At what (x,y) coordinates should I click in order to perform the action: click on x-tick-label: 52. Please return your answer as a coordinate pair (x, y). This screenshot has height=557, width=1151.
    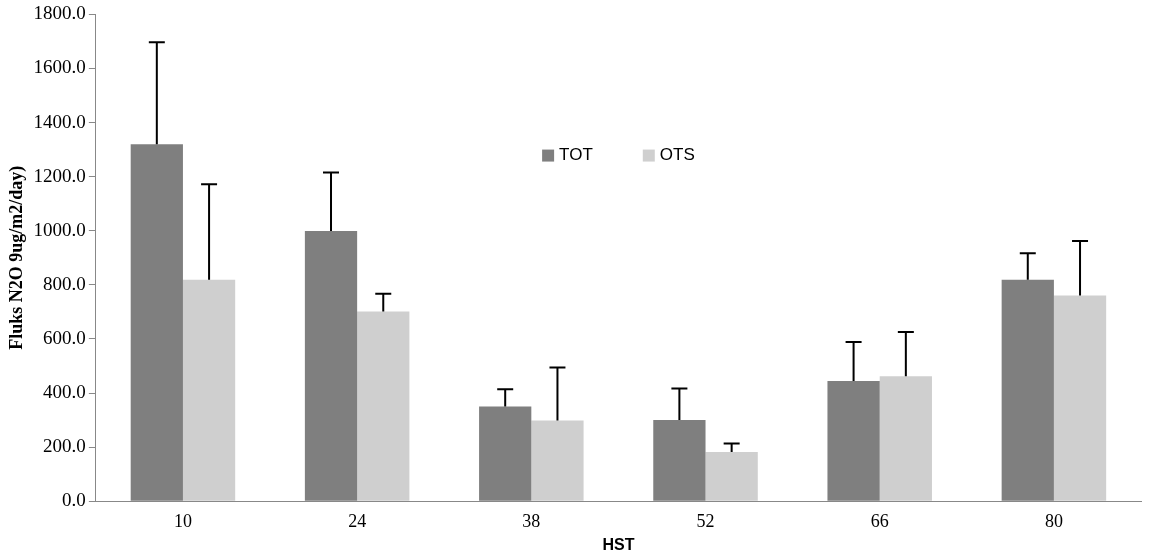
    Looking at the image, I should click on (705, 520).